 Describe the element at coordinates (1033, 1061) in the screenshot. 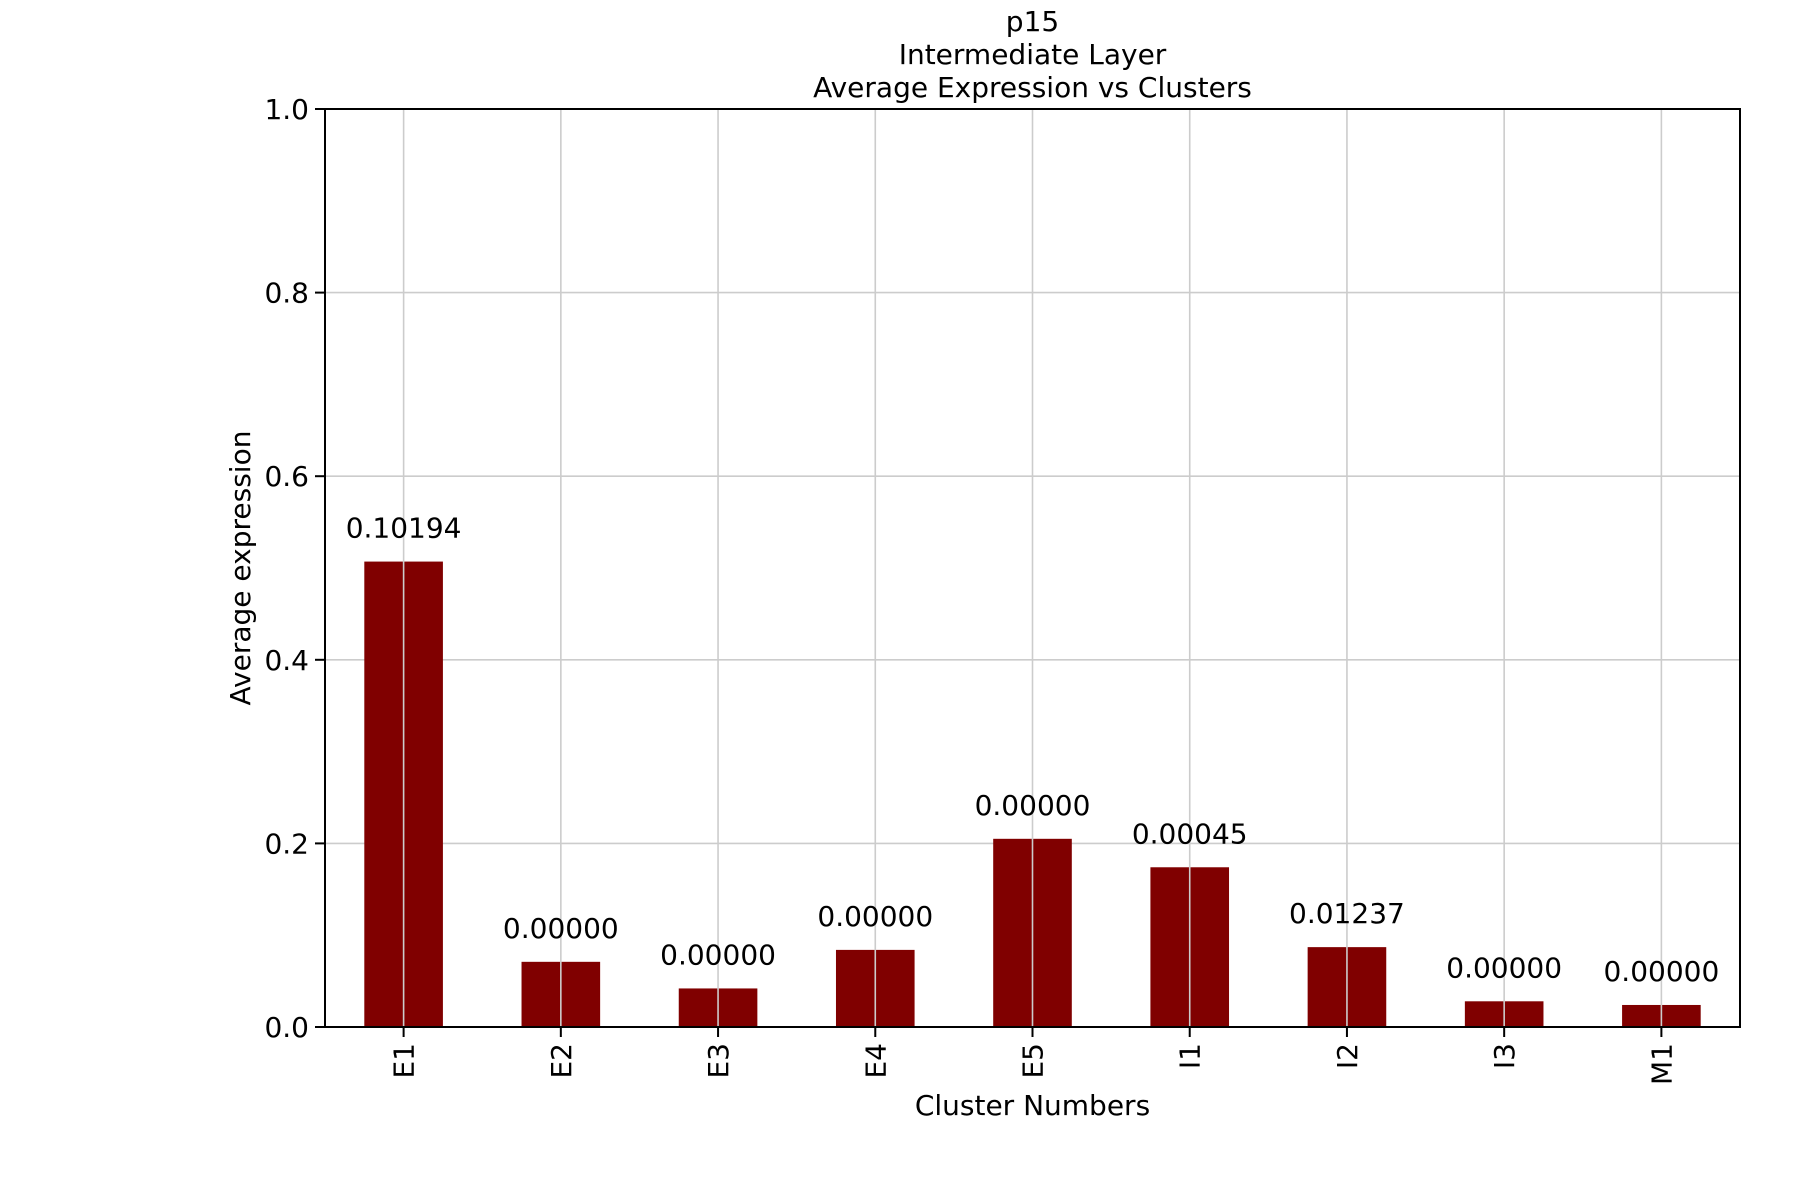

I see `x-tick-label-e5: E5` at that location.